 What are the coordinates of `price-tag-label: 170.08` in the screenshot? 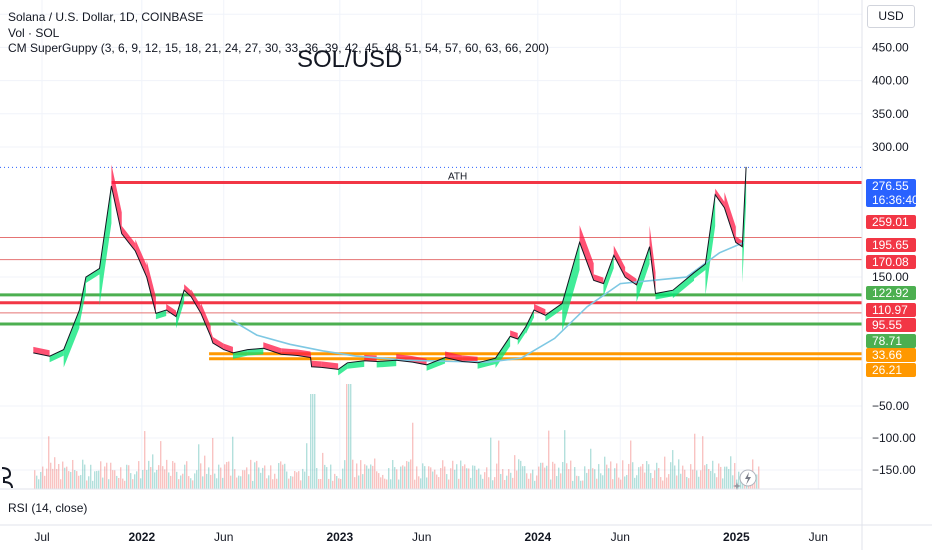 It's located at (890, 262).